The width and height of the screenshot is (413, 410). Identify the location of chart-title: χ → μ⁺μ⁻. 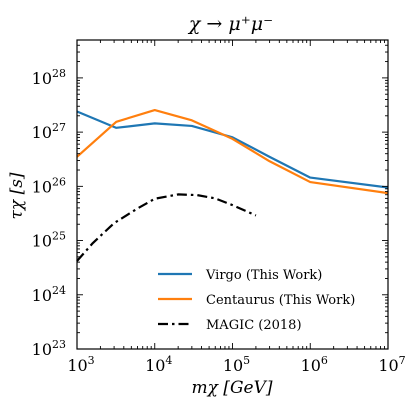
(230, 24).